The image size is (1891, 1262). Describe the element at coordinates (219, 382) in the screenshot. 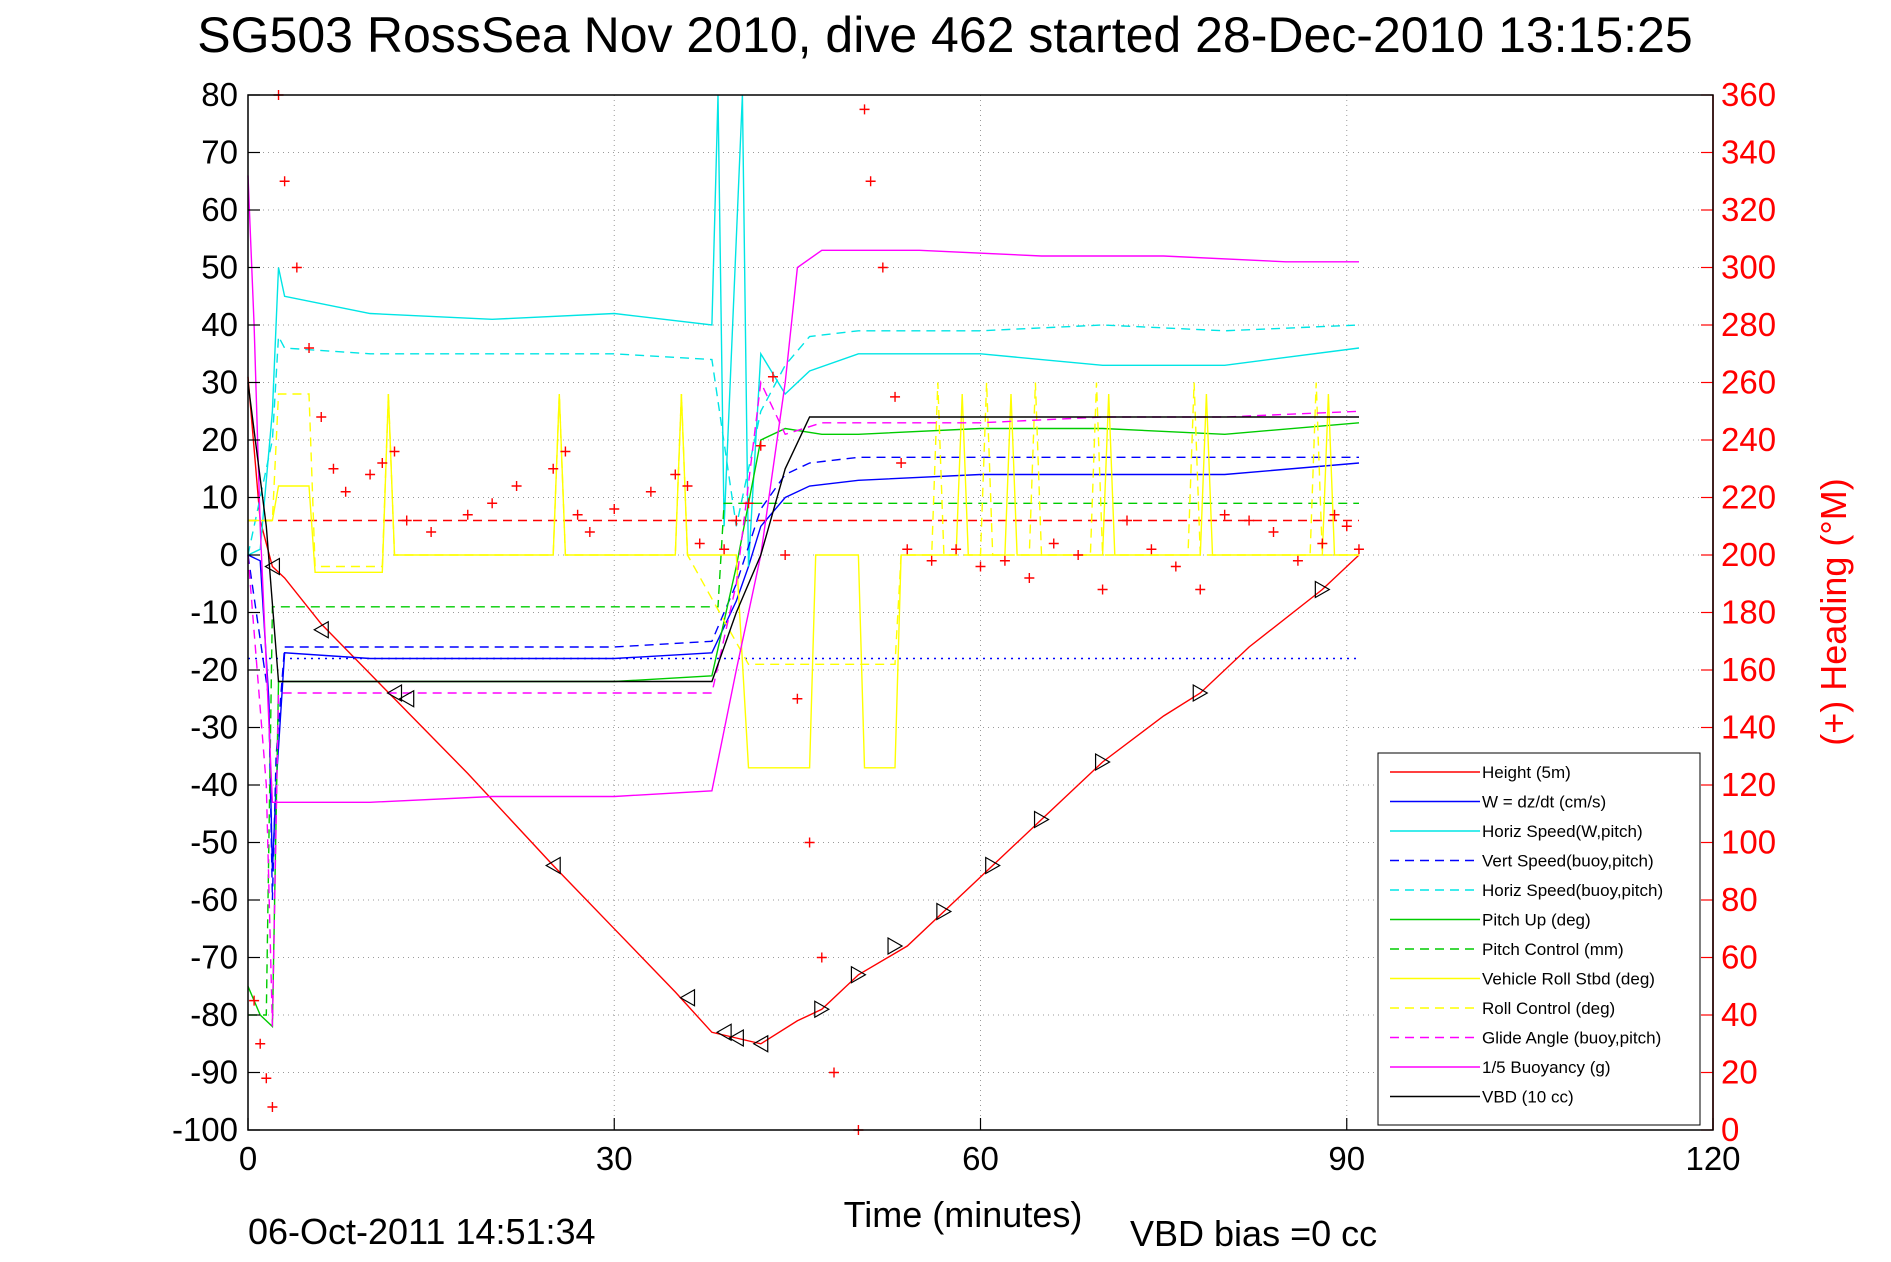

I see `y-tick-label: 30` at that location.